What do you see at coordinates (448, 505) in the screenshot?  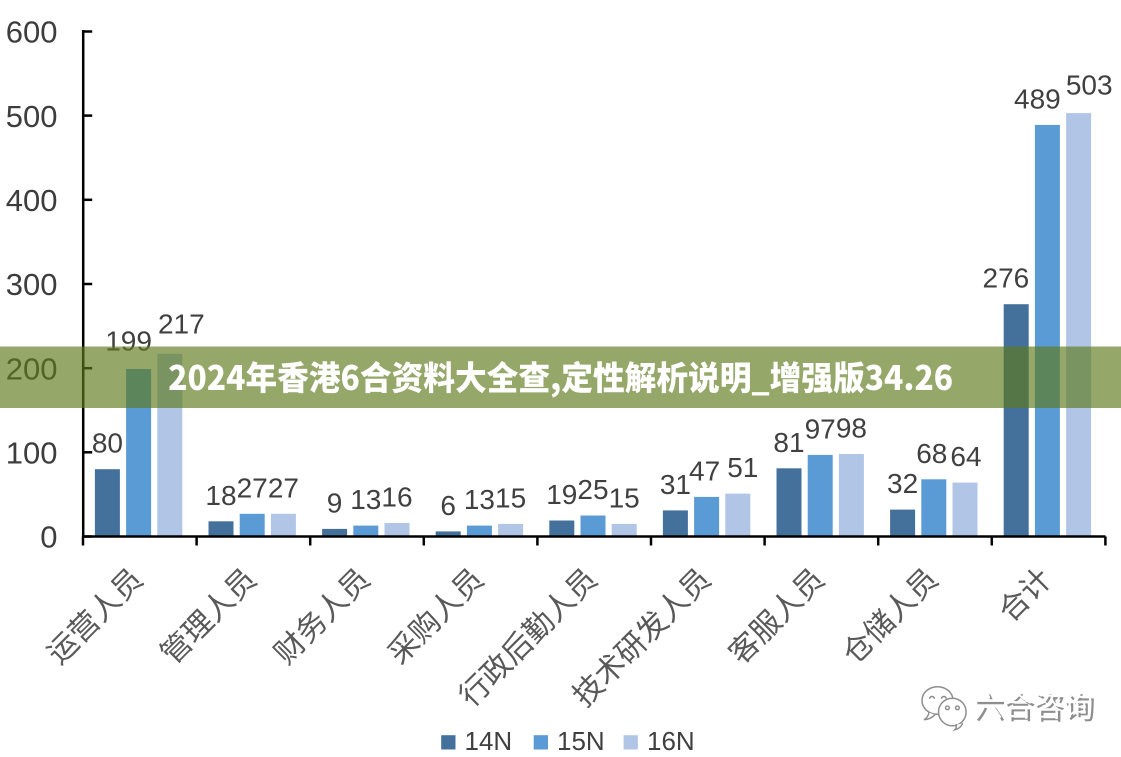 I see `svg-text: 6` at bounding box center [448, 505].